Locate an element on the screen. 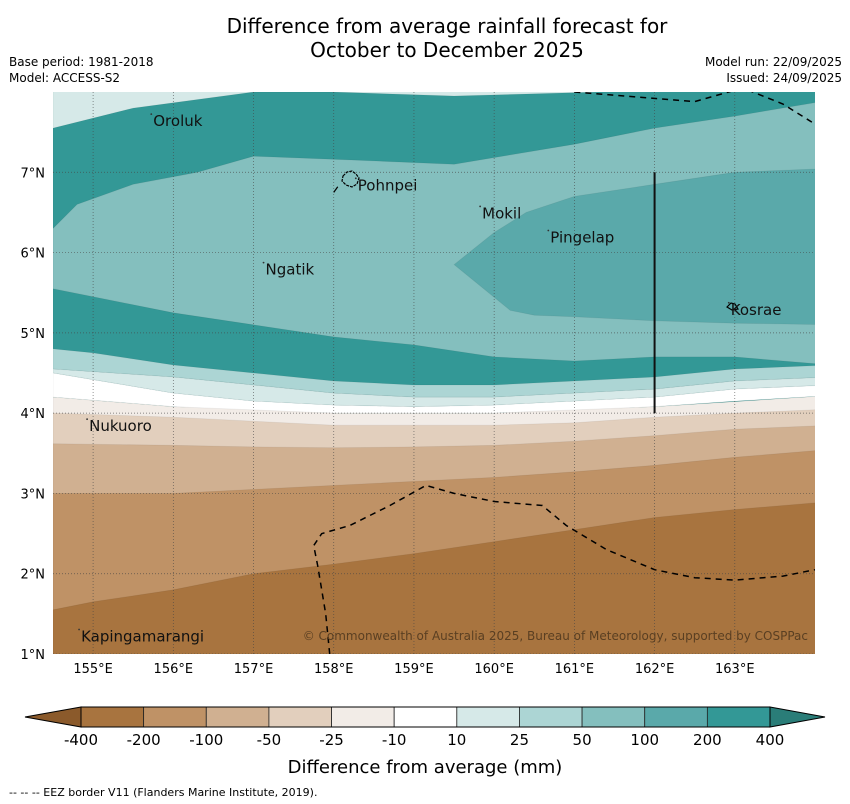  colorbar-tick-label: -10 is located at coordinates (394, 740).